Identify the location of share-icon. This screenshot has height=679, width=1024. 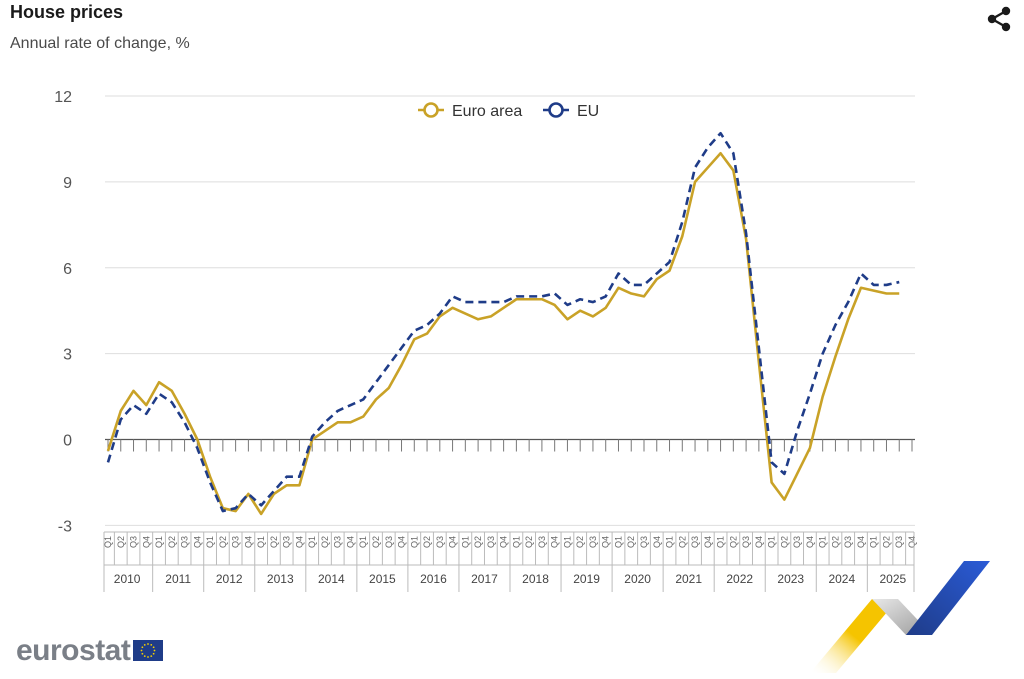
(999, 19).